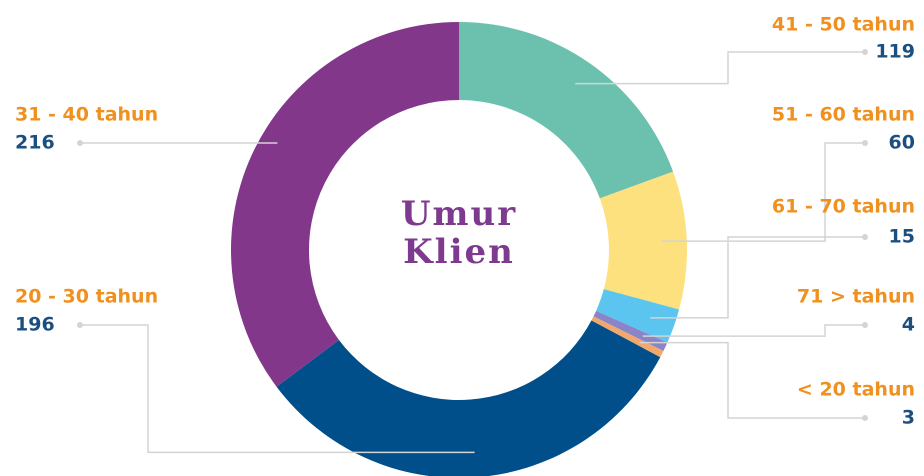  What do you see at coordinates (843, 207) in the screenshot?
I see `slice-label: 61 - 70 tahun` at bounding box center [843, 207].